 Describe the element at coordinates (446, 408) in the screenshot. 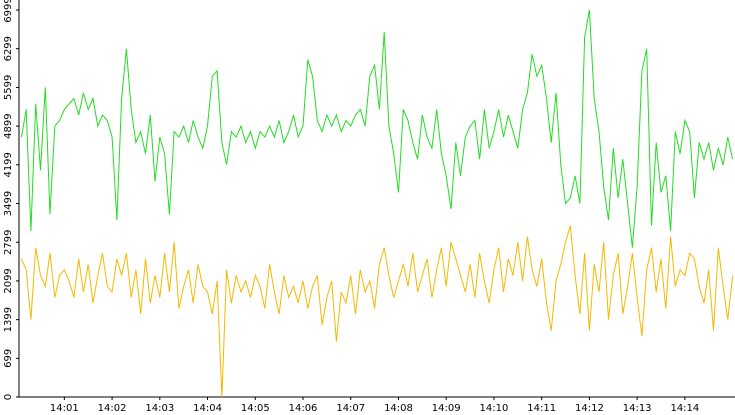

I see `x-tick-label: 14:09` at that location.